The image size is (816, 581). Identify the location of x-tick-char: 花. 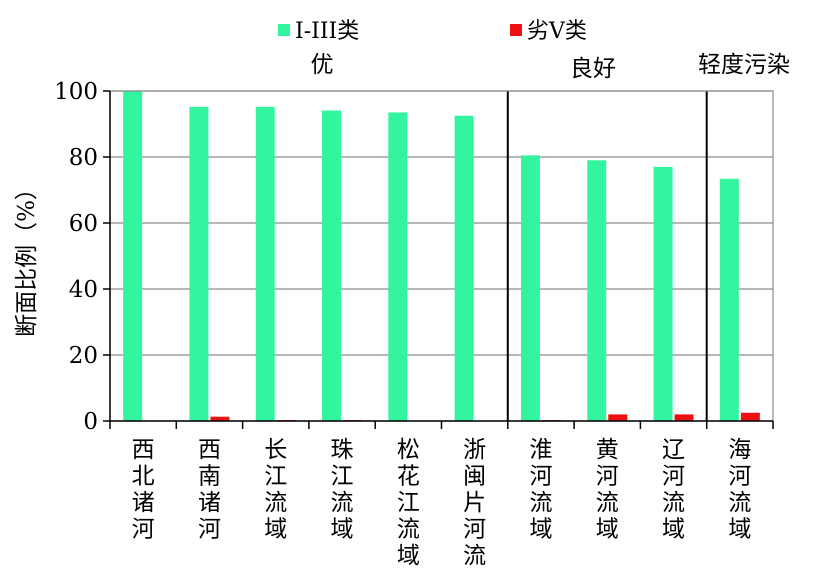
(408, 477).